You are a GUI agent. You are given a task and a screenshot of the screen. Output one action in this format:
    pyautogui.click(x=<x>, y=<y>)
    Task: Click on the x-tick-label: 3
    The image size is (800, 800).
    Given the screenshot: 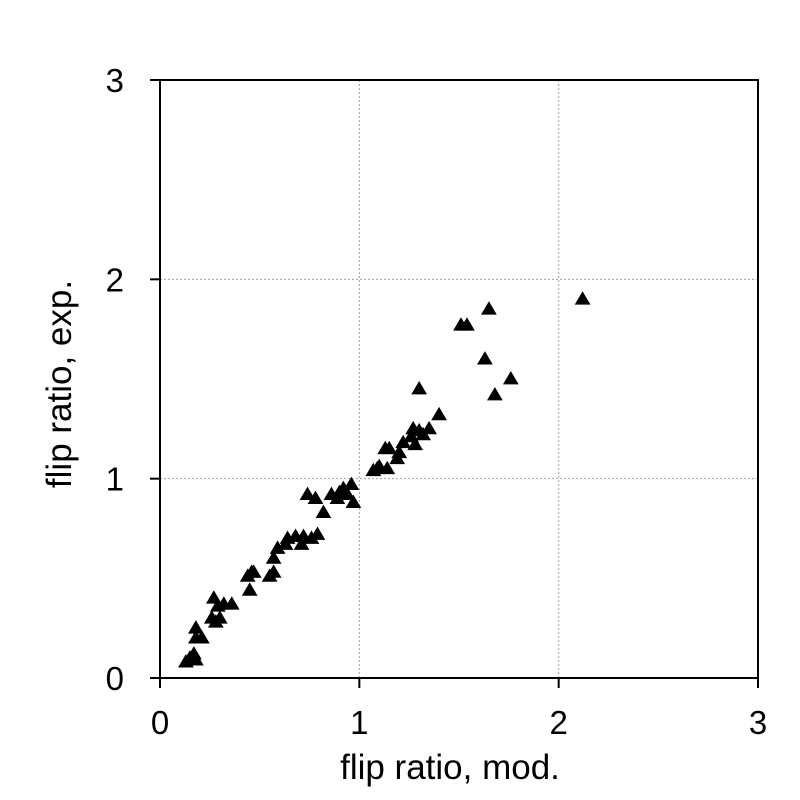 What is the action you would take?
    pyautogui.click(x=758, y=722)
    